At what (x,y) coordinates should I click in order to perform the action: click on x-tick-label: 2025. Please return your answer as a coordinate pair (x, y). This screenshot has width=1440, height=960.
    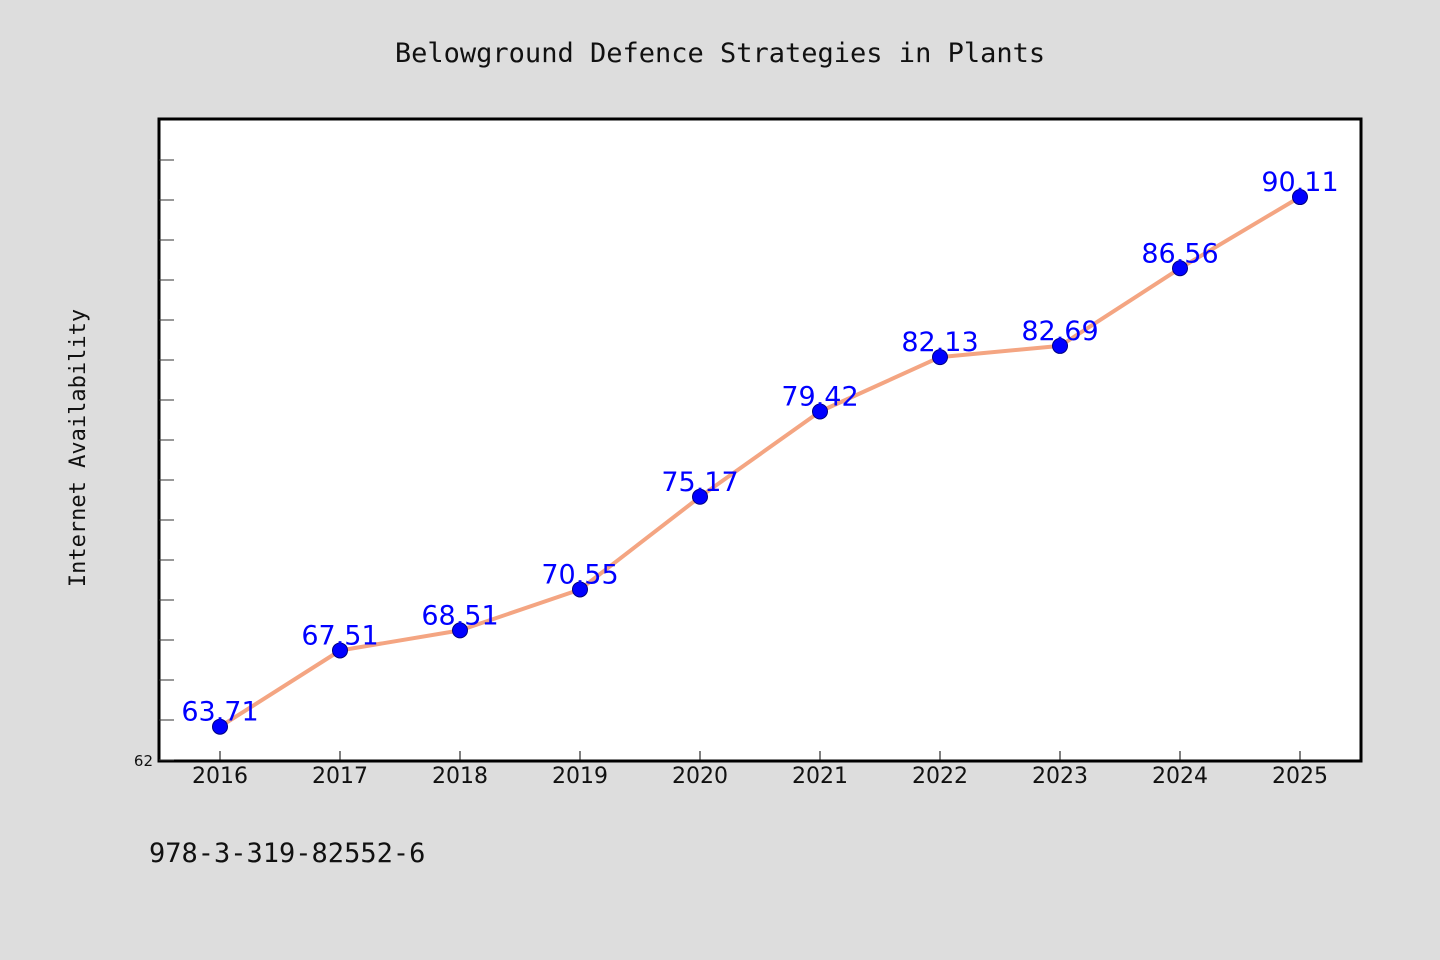
    Looking at the image, I should click on (1300, 776).